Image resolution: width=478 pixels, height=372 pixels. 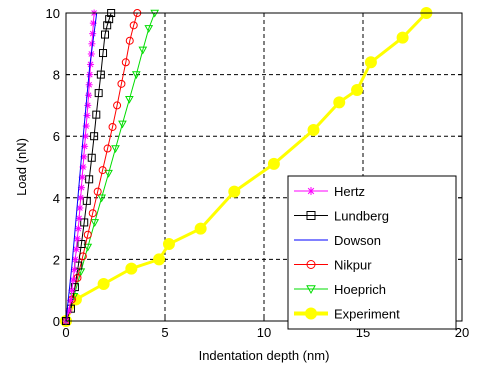 What do you see at coordinates (367, 314) in the screenshot?
I see `legend-label: Experiment` at bounding box center [367, 314].